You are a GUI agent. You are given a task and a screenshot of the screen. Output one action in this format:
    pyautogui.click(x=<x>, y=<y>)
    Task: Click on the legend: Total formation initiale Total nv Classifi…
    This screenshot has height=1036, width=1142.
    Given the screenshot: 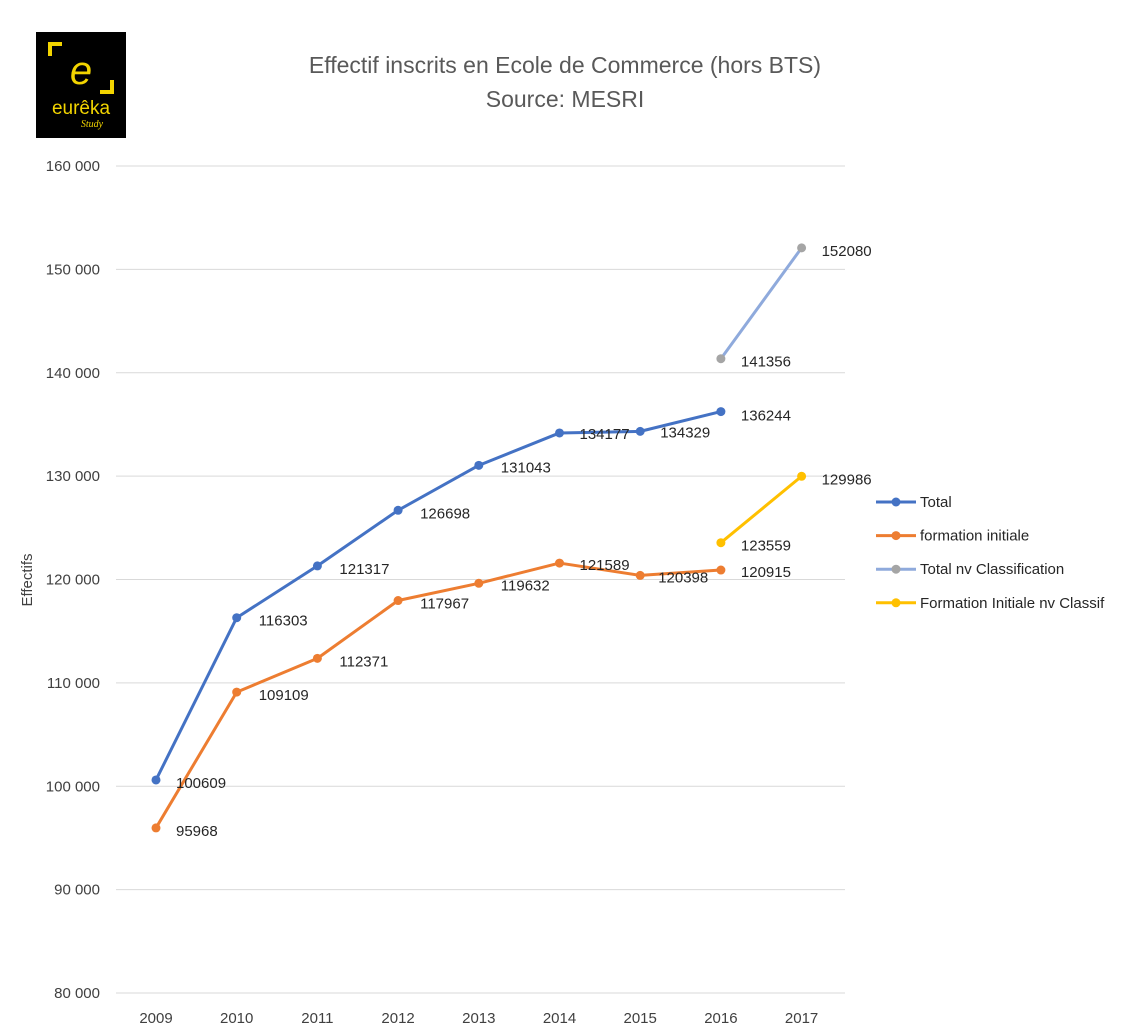 What is the action you would take?
    pyautogui.click(x=990, y=553)
    